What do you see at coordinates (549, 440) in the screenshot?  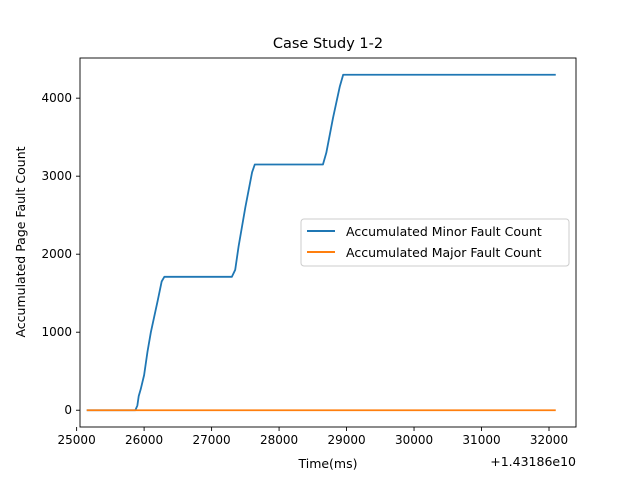 I see `x-tick-label: 32000` at bounding box center [549, 440].